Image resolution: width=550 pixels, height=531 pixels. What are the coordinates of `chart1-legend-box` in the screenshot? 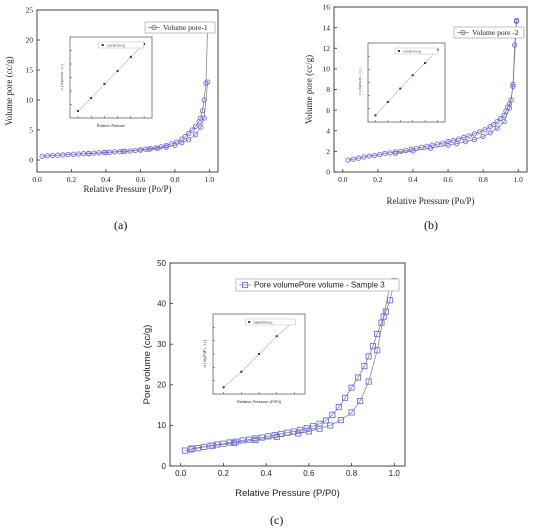 It's located at (180, 27).